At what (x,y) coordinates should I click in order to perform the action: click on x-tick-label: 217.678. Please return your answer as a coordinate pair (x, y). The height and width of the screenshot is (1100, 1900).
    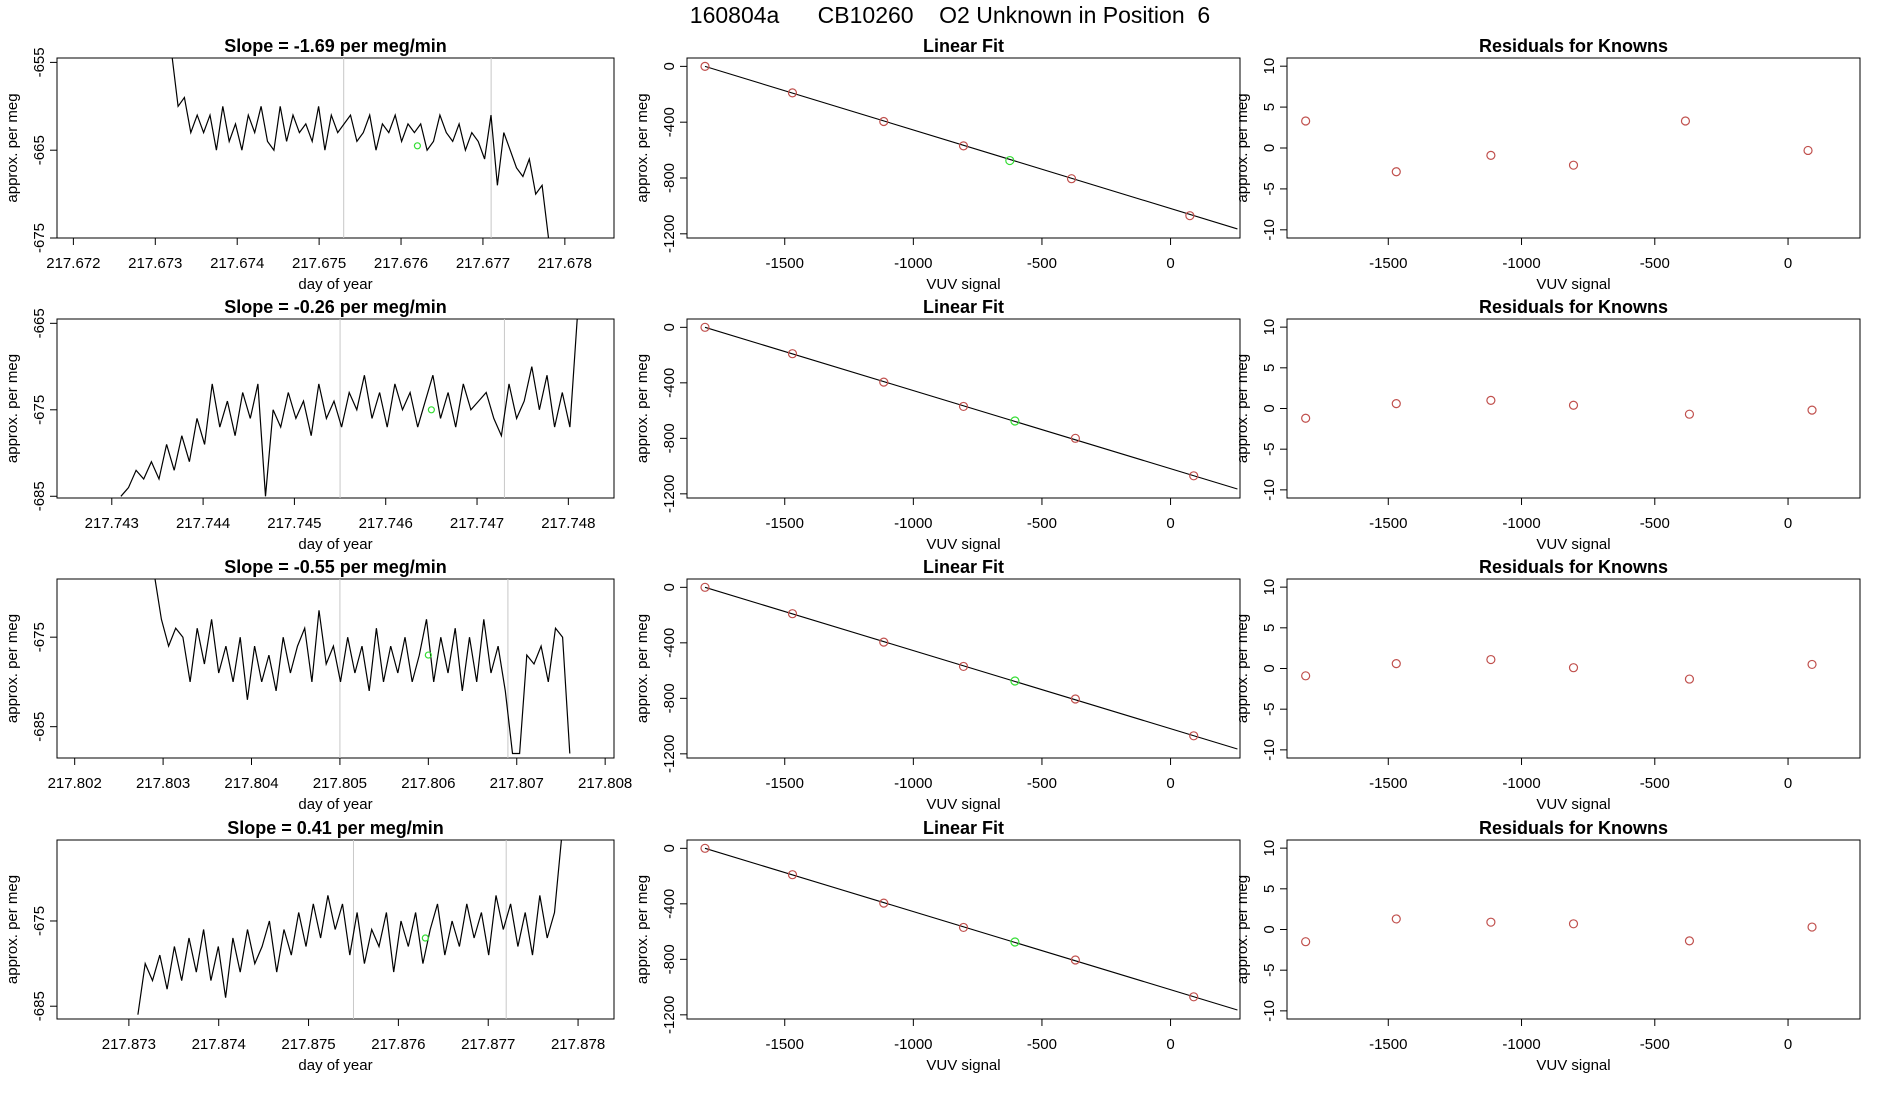
    Looking at the image, I should click on (565, 263).